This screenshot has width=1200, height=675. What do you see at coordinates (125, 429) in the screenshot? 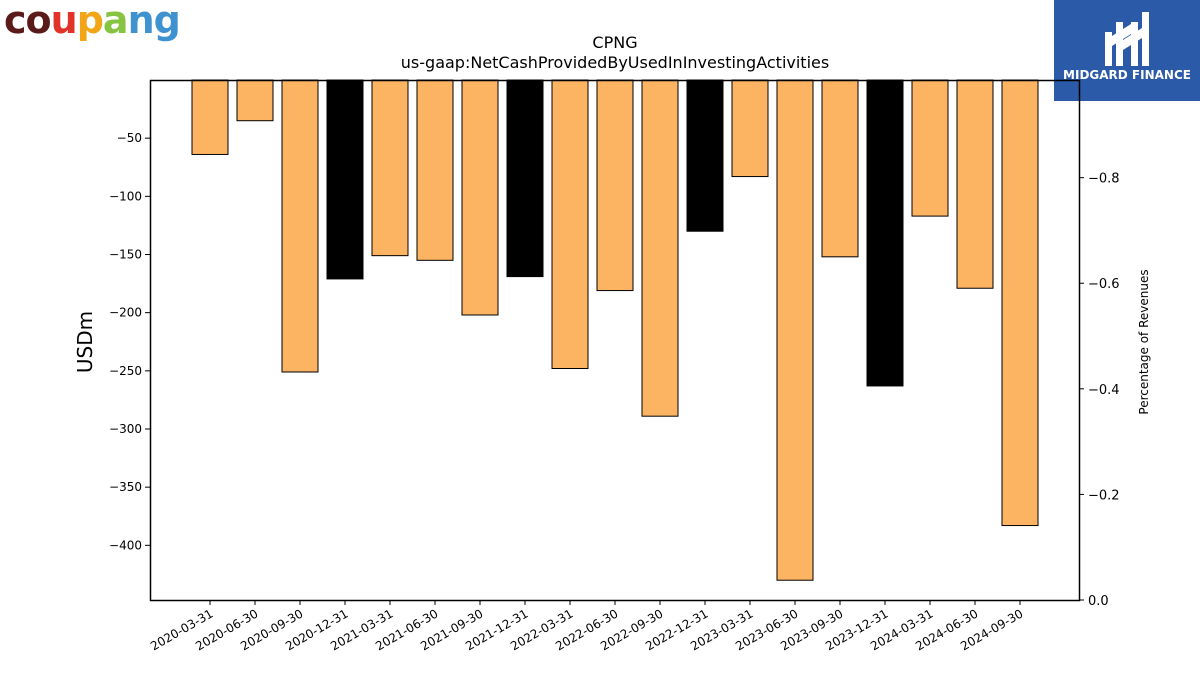
I see `y-tick-label: −300` at bounding box center [125, 429].